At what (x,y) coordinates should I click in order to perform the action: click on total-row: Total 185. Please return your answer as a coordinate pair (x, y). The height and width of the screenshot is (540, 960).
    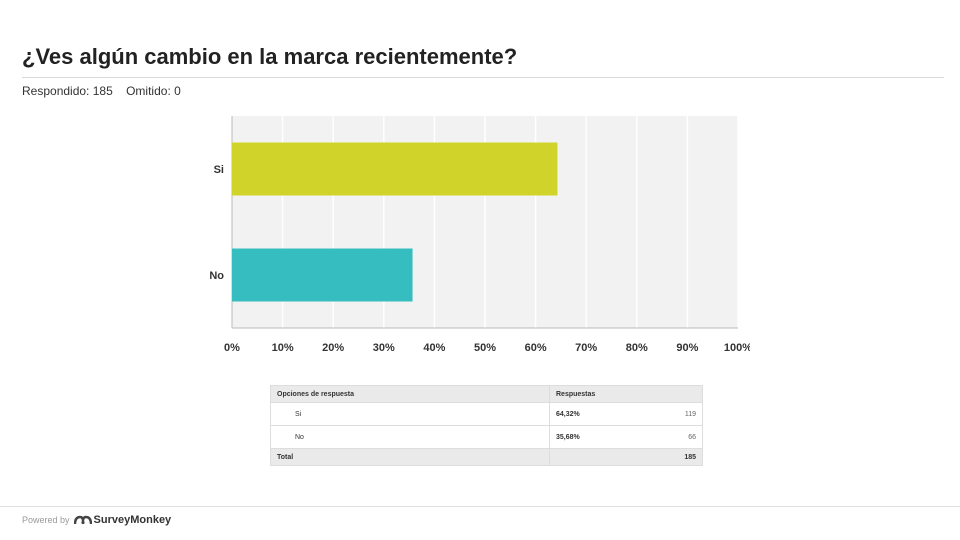
    Looking at the image, I should click on (486, 457).